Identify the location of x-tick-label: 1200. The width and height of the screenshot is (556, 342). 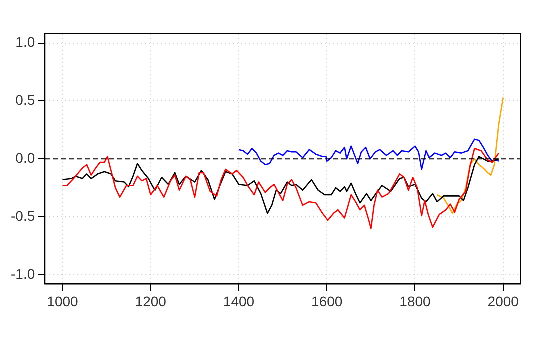
(151, 301).